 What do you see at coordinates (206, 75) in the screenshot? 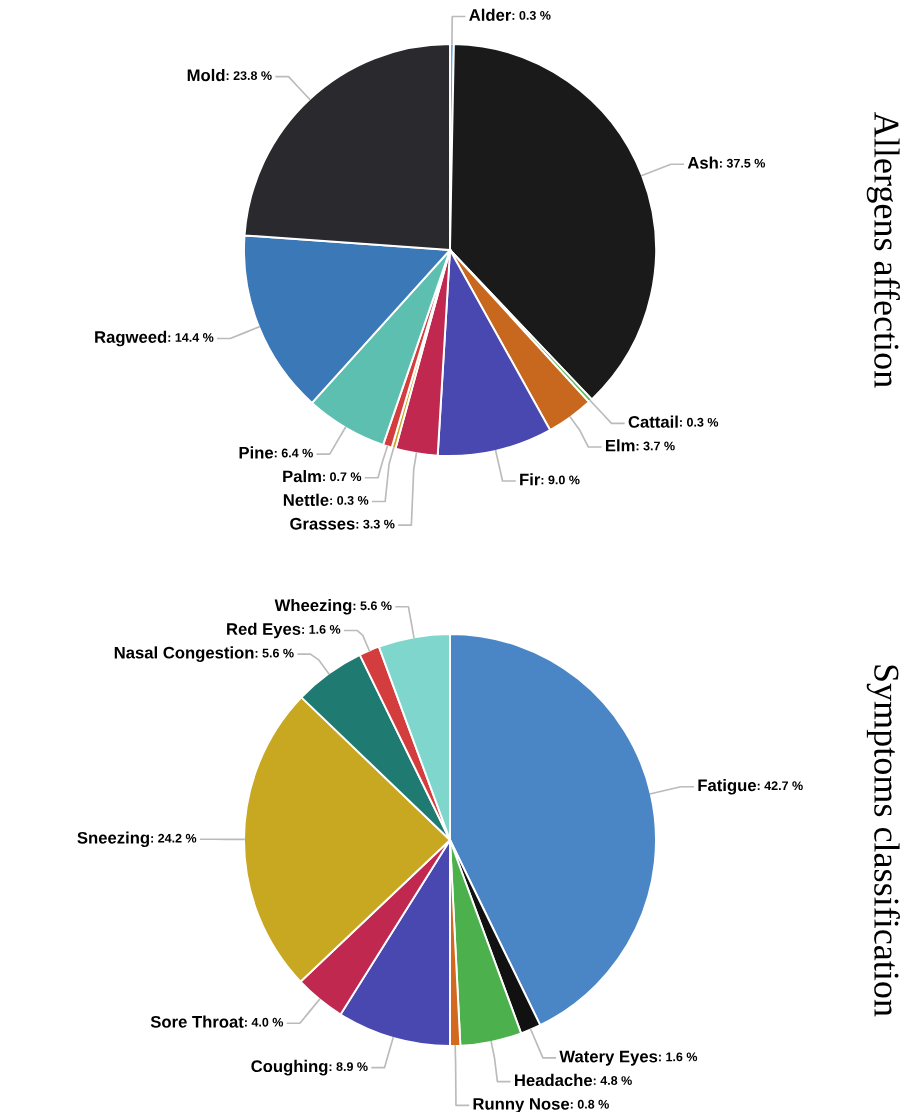
I see `slice-label: Mold` at bounding box center [206, 75].